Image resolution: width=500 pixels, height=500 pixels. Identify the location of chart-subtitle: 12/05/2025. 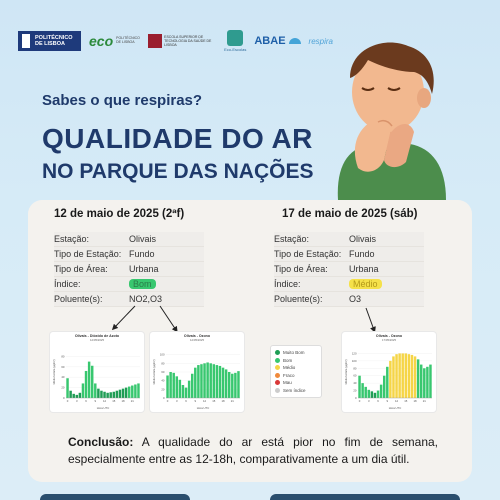
(97, 340).